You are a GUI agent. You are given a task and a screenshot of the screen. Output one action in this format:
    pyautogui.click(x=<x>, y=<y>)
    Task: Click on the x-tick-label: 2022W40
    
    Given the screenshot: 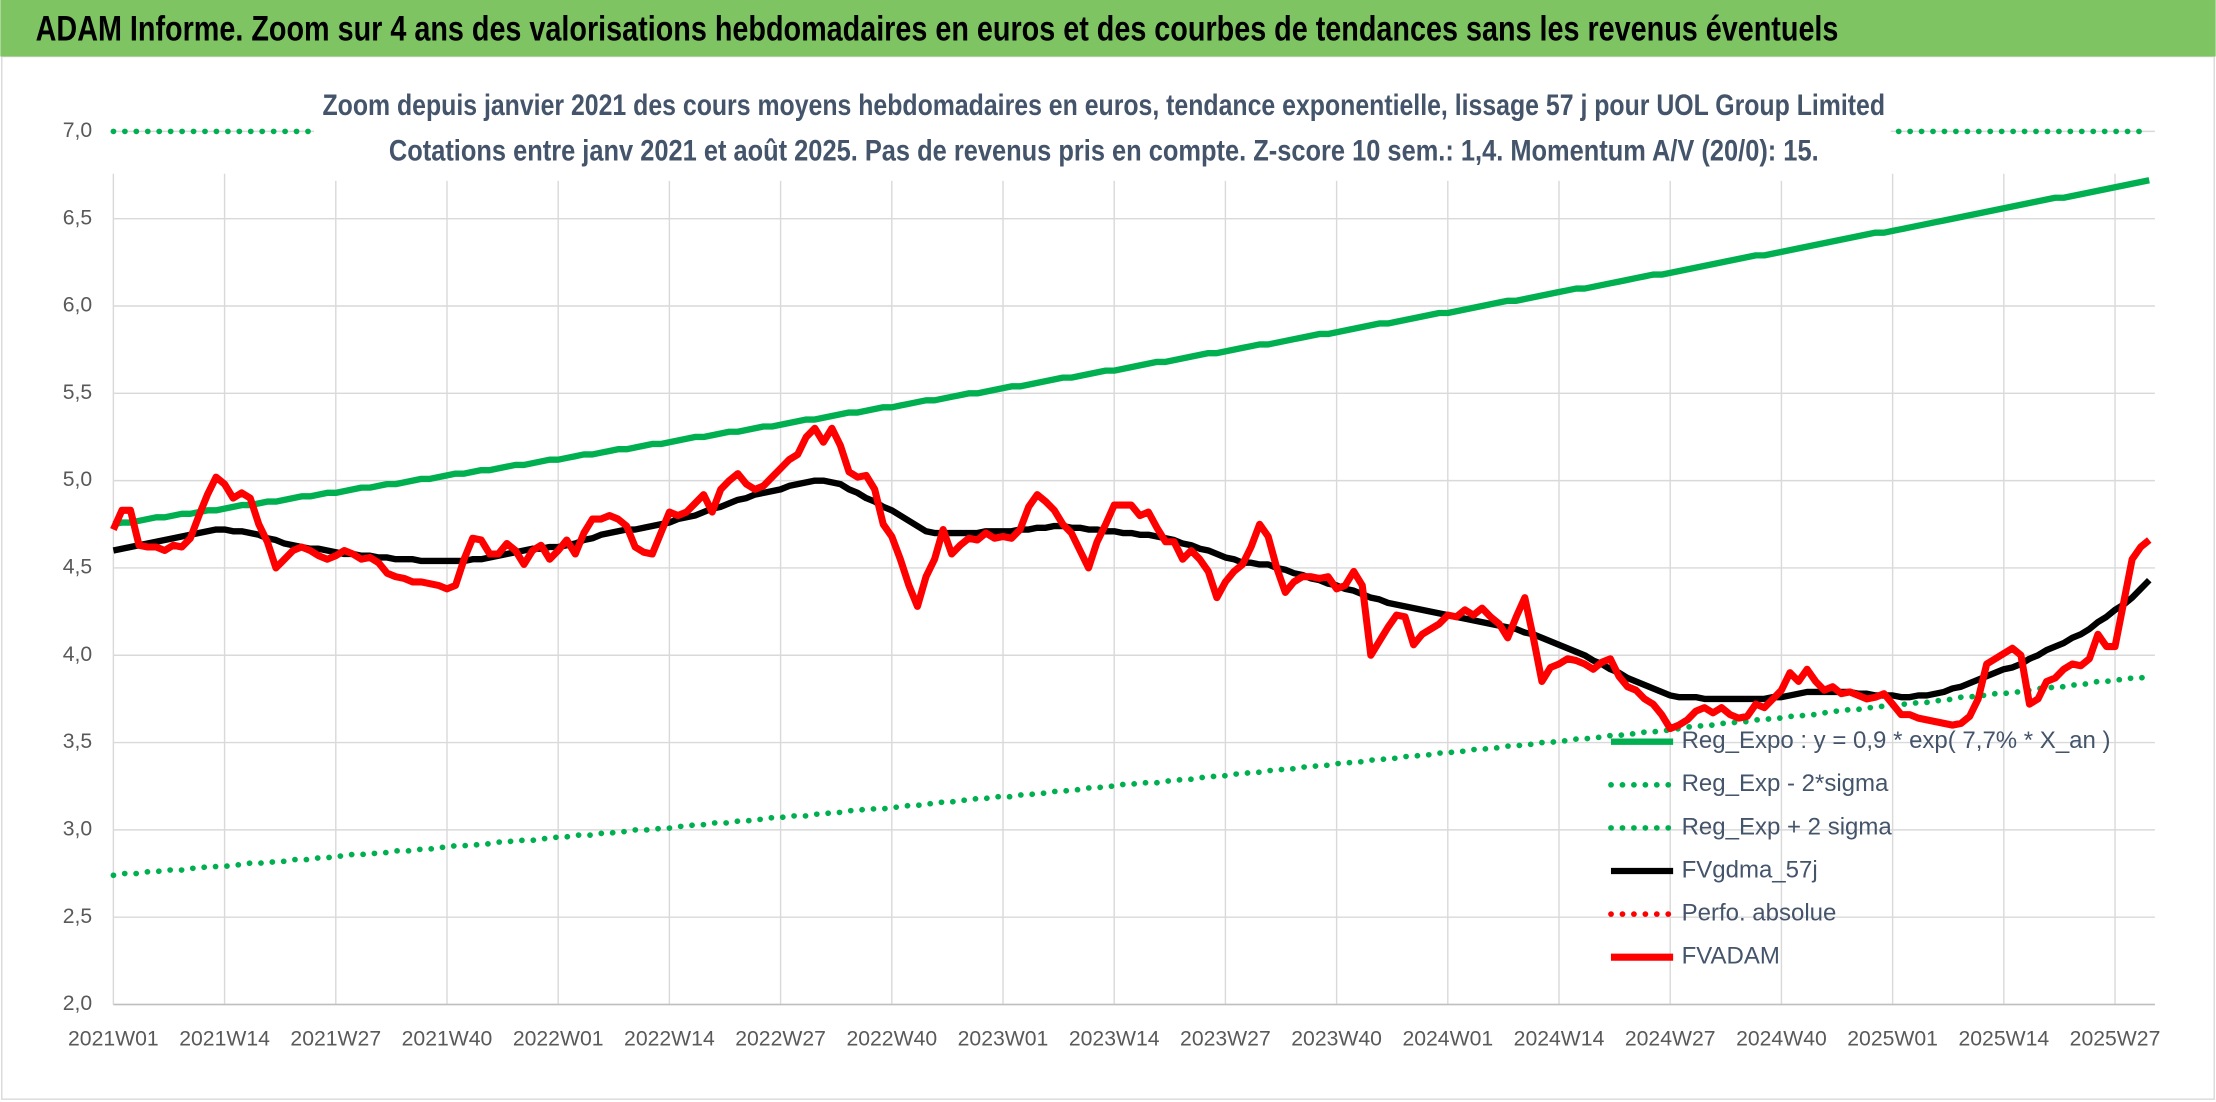 What is the action you would take?
    pyautogui.click(x=891, y=1038)
    